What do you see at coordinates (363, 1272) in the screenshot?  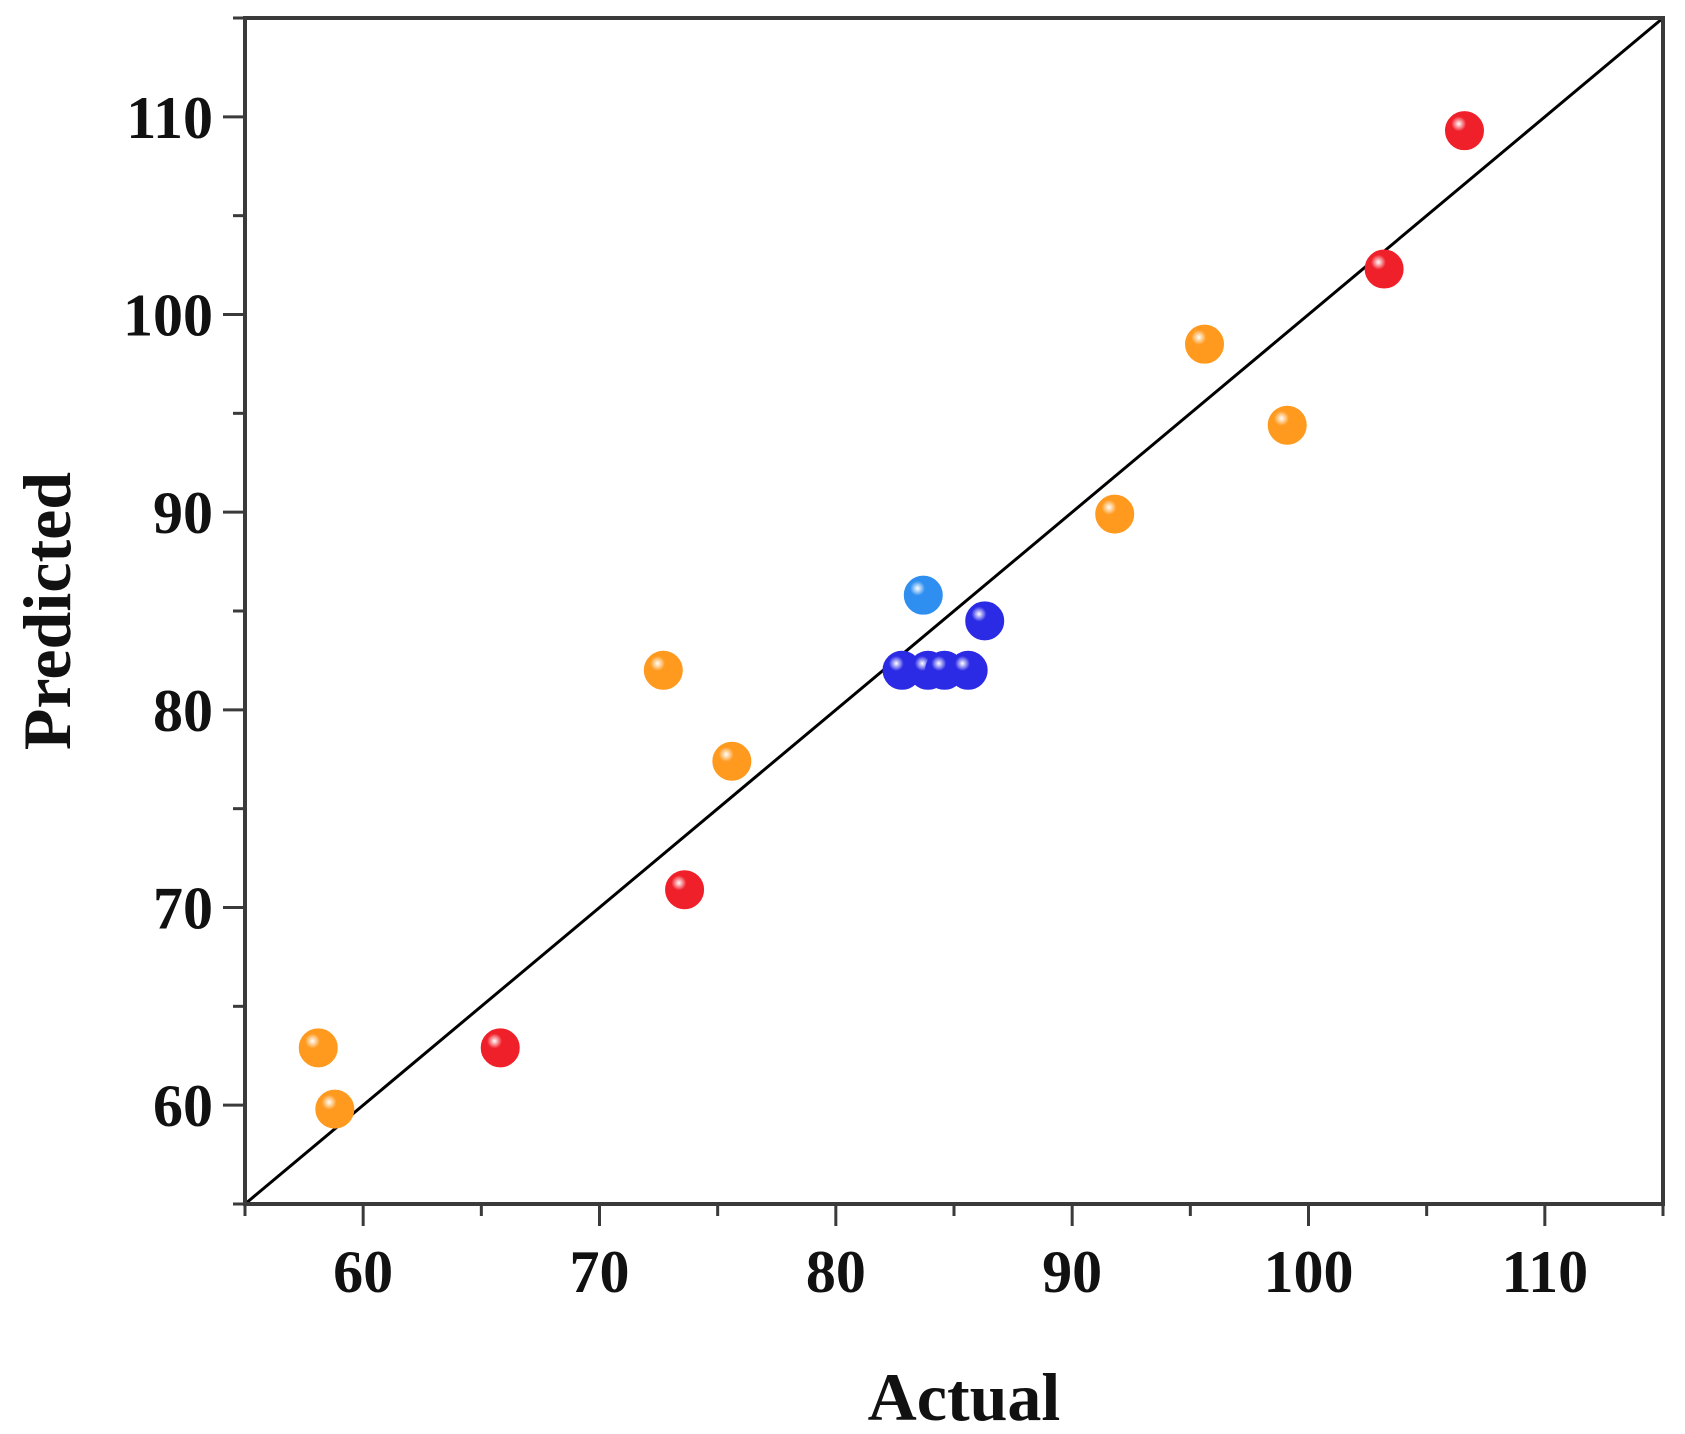 I see `x-tick-label: 60` at bounding box center [363, 1272].